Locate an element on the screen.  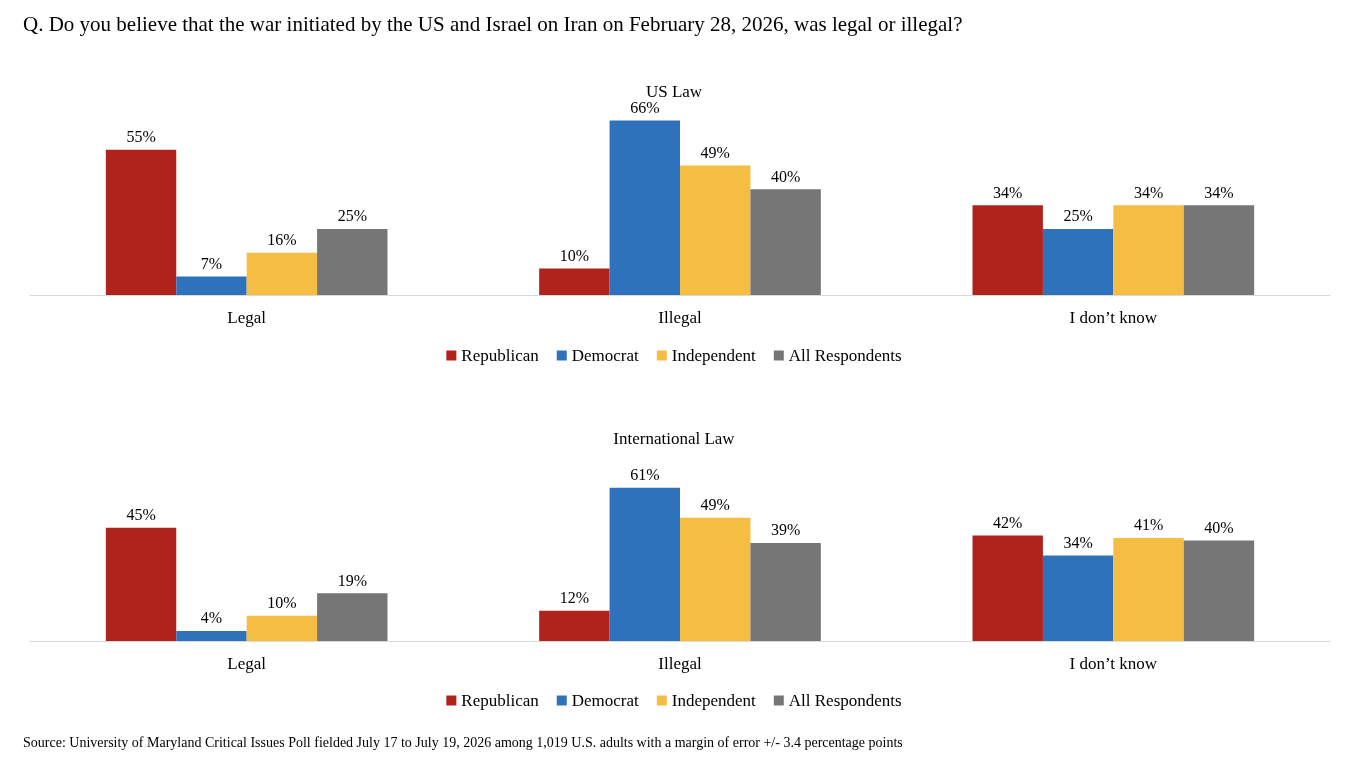
data-label: 66% is located at coordinates (645, 108).